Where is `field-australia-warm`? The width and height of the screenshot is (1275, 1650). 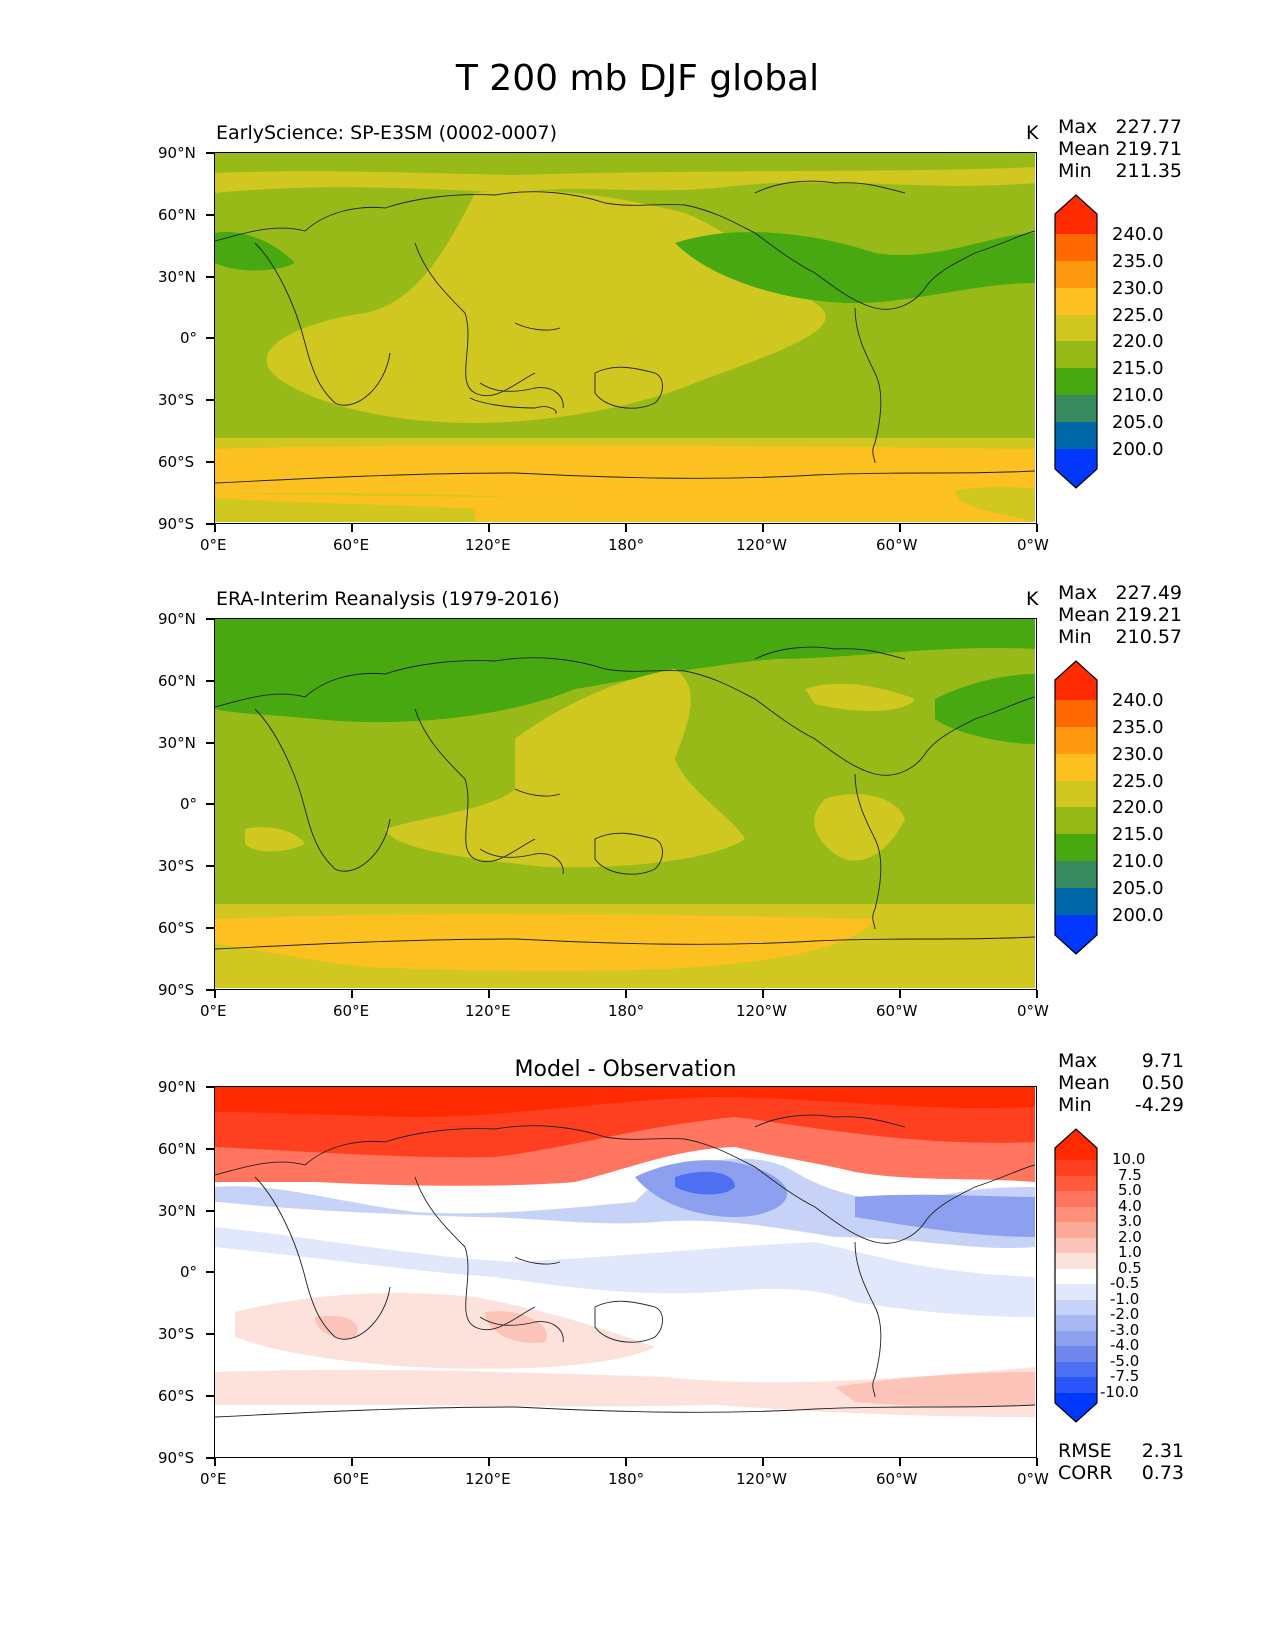 field-australia-warm is located at coordinates (516, 1327).